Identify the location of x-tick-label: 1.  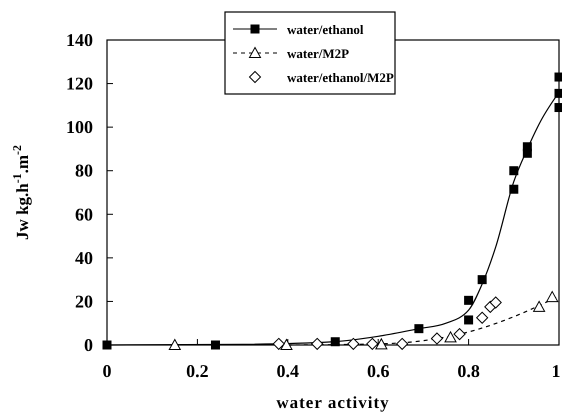
(556, 371).